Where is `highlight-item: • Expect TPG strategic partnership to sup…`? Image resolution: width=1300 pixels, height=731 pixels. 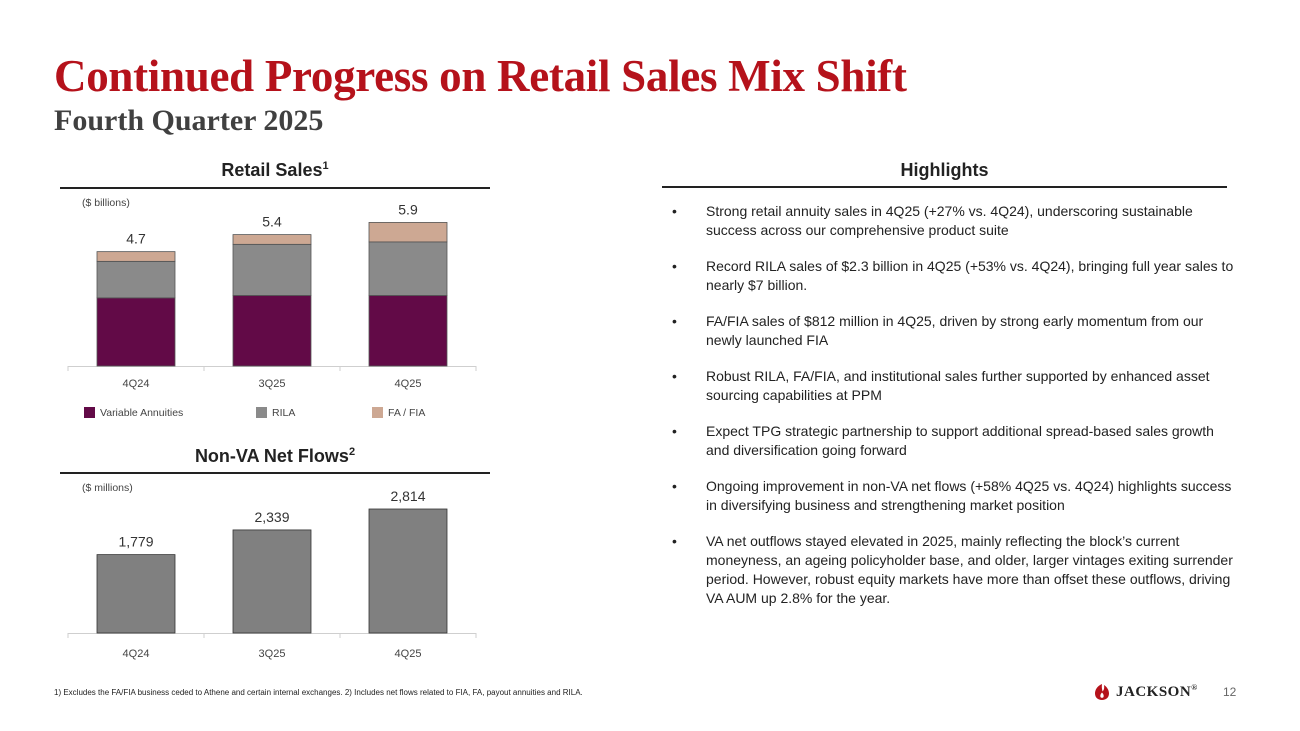 highlight-item: • Expect TPG strategic partnership to sup… is located at coordinates (954, 441).